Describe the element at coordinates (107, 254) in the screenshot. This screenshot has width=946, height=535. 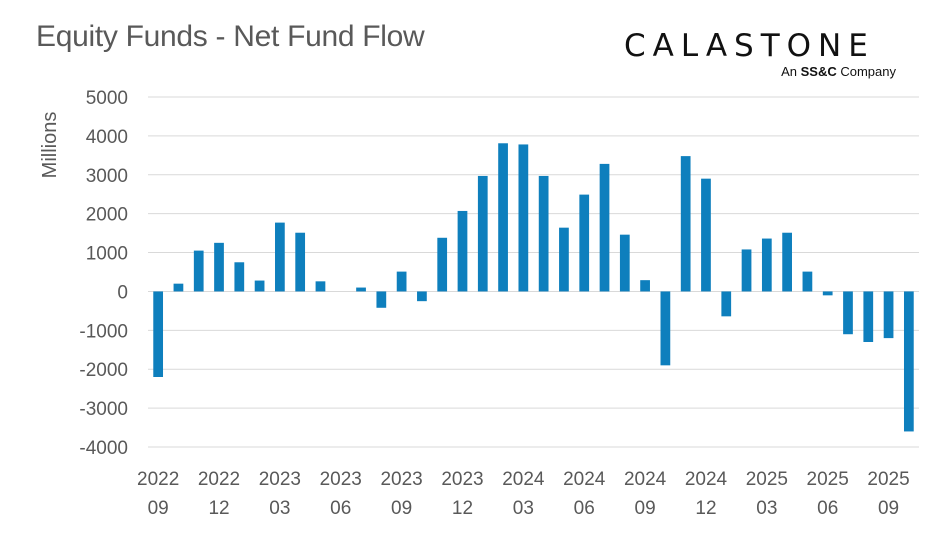
I see `y-tick-label: 1000` at that location.